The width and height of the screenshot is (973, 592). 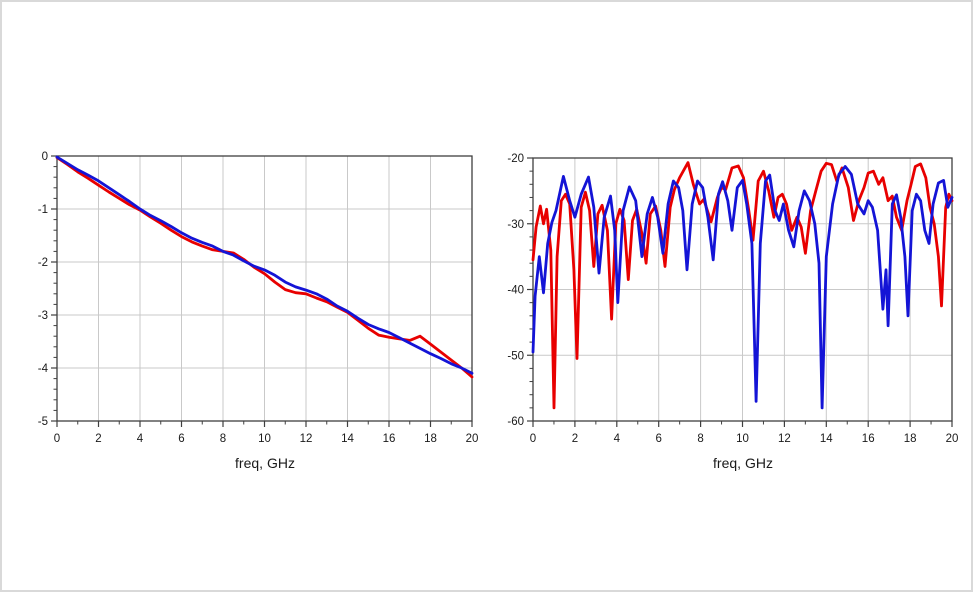 What do you see at coordinates (515, 225) in the screenshot?
I see `y-tick-label: -30` at bounding box center [515, 225].